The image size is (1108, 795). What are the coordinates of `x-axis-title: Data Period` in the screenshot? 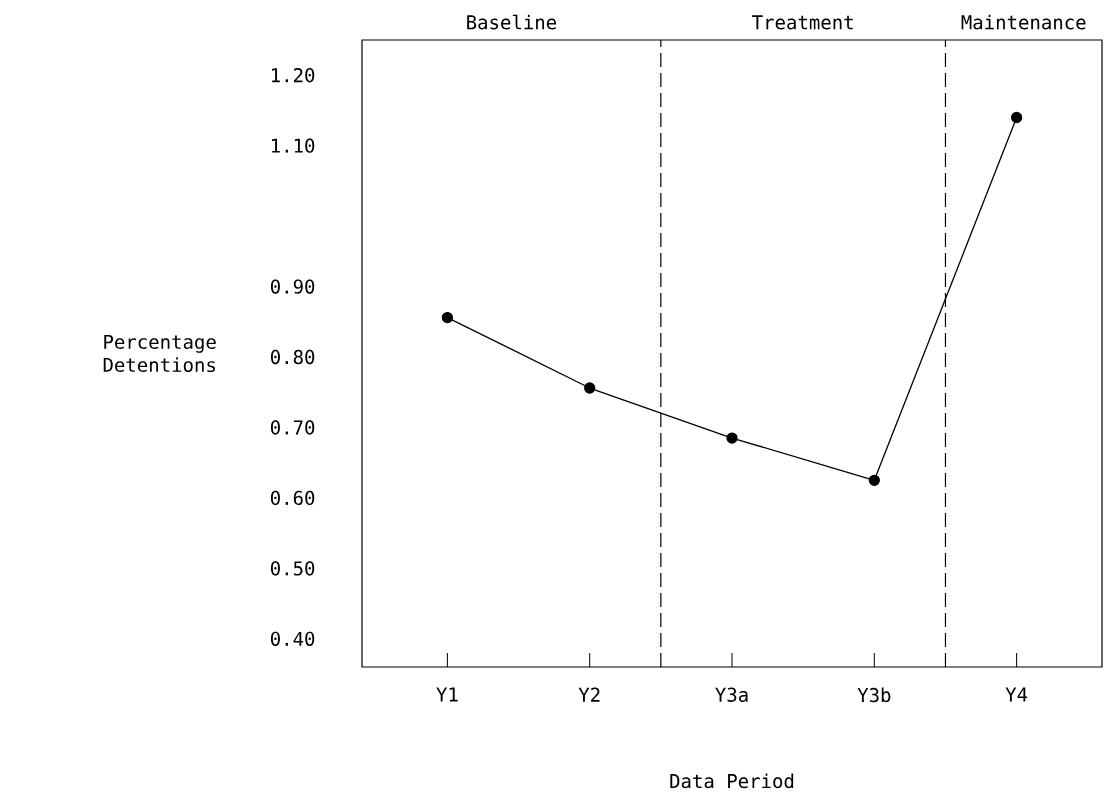 It's located at (732, 781).